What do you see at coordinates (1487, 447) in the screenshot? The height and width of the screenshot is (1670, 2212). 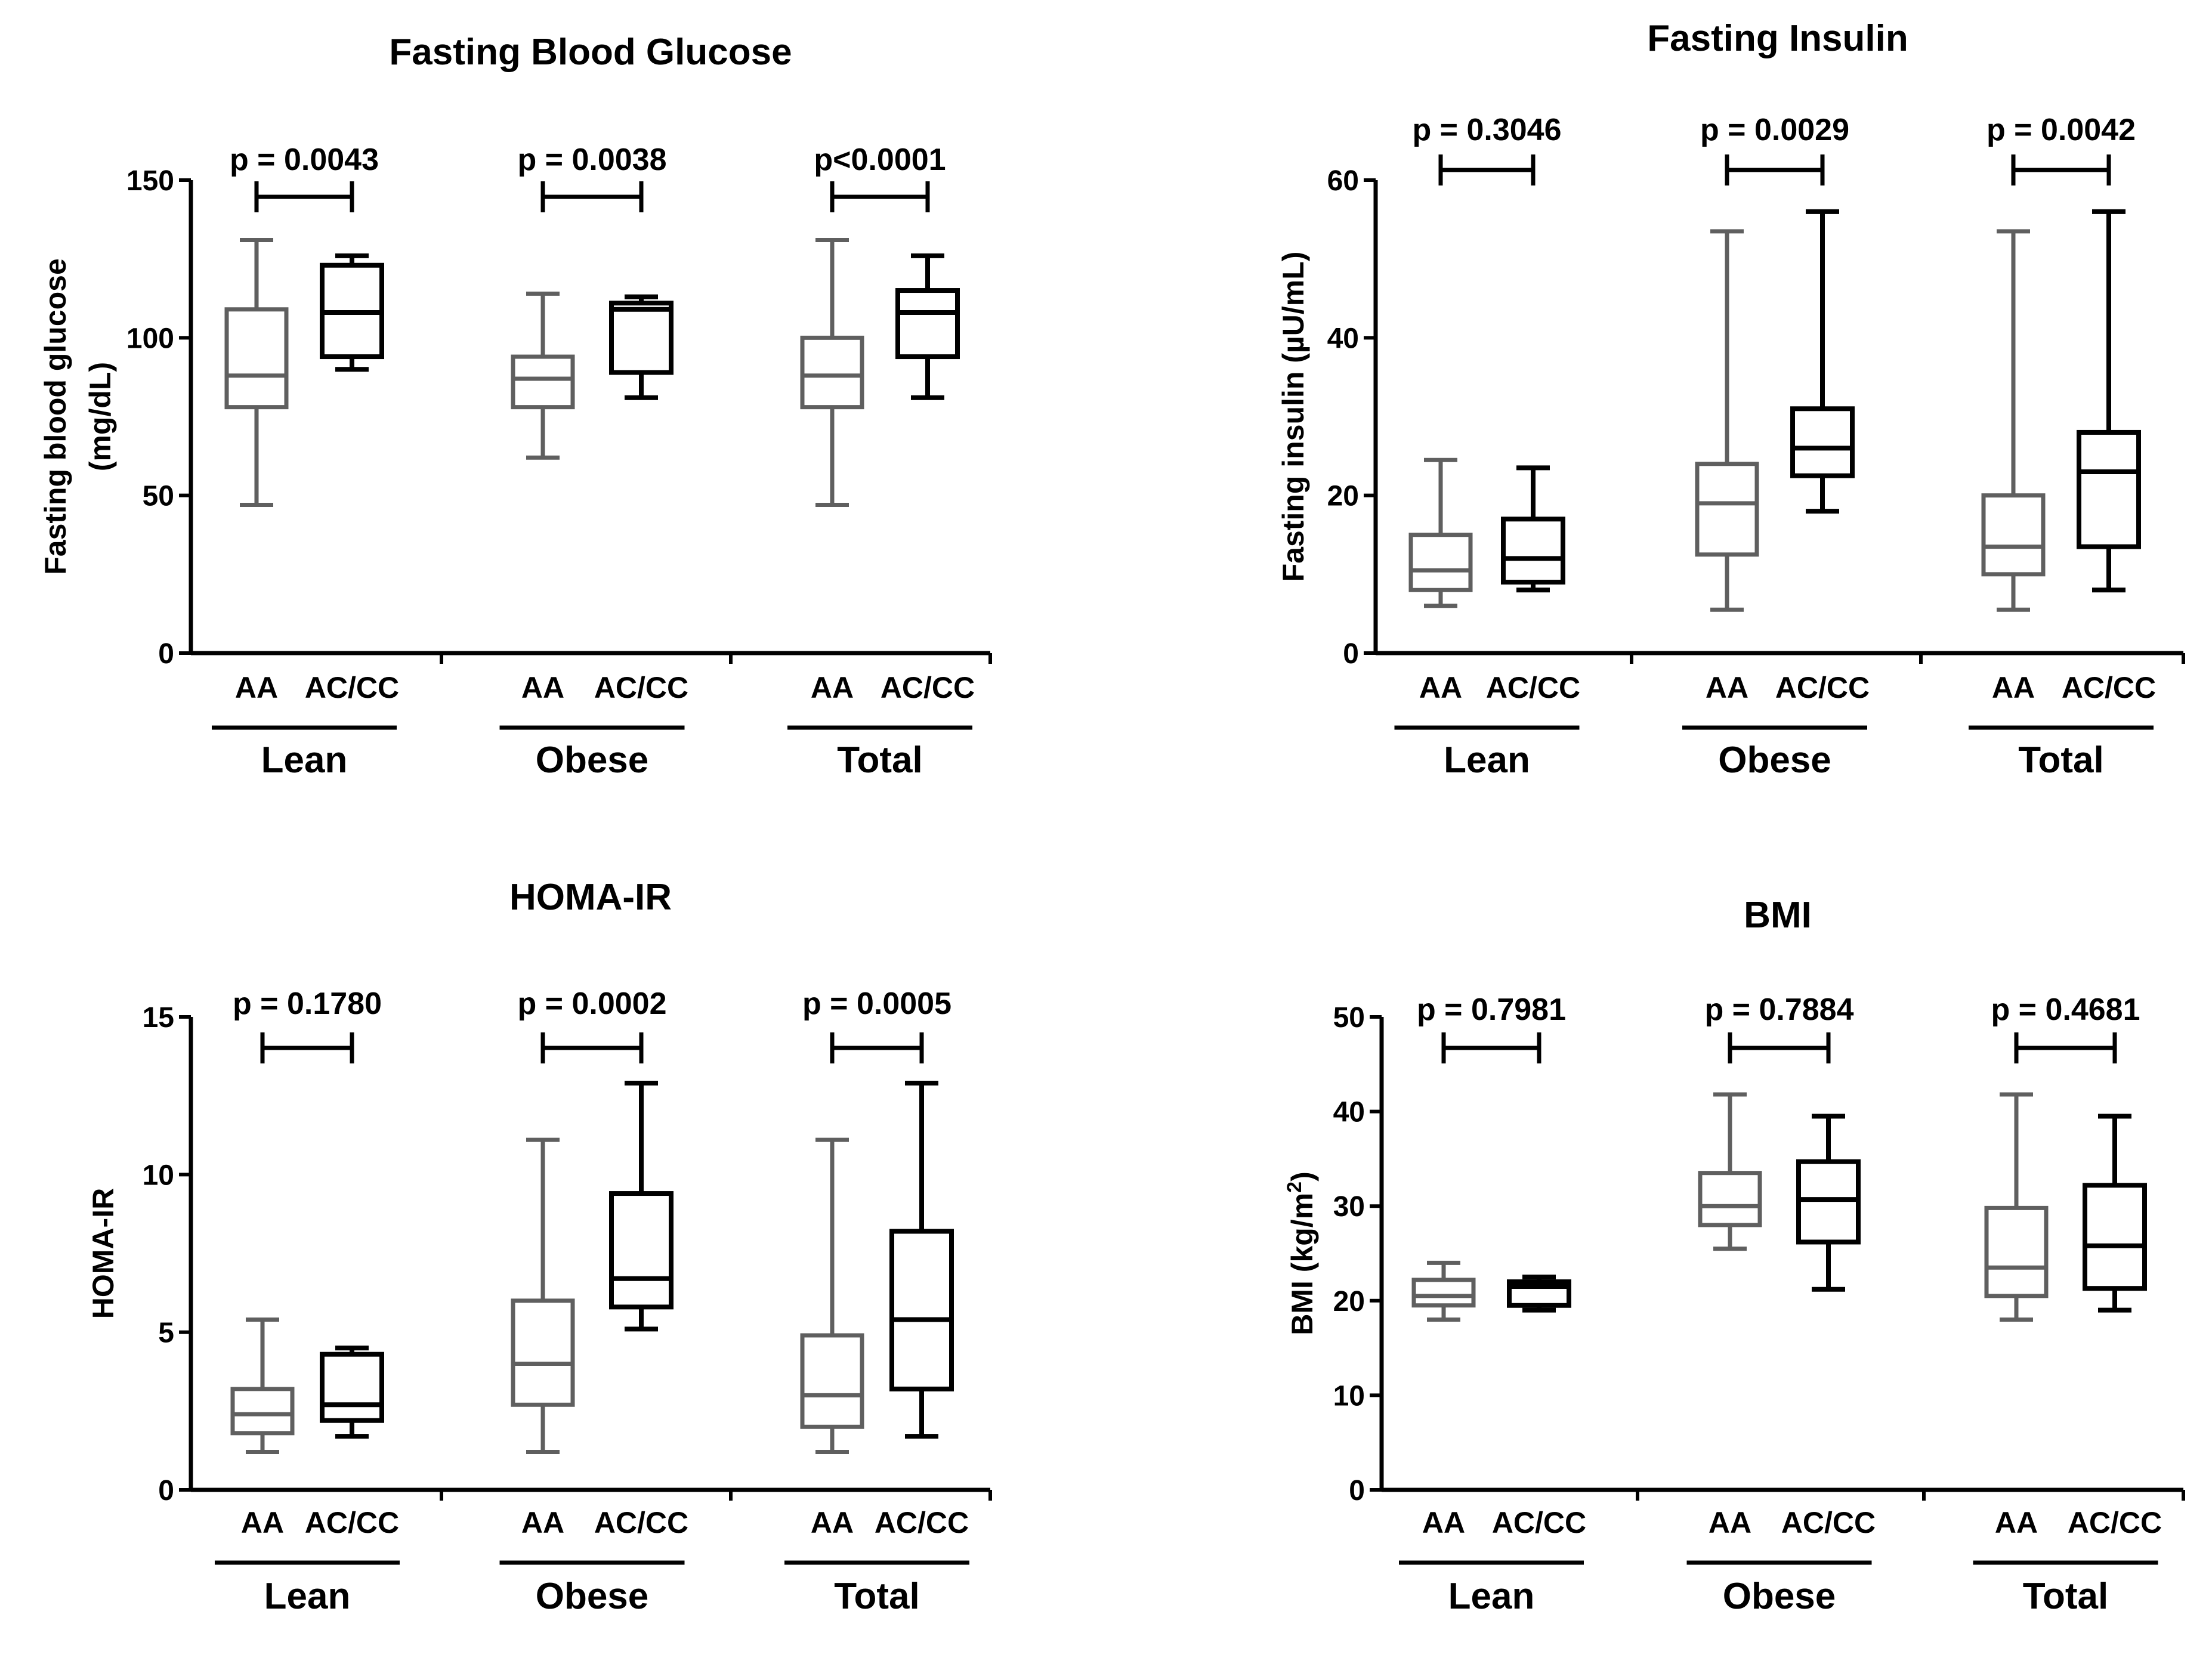 I see `group-lean: AA AC/CC p = 0.3046 Lean` at bounding box center [1487, 447].